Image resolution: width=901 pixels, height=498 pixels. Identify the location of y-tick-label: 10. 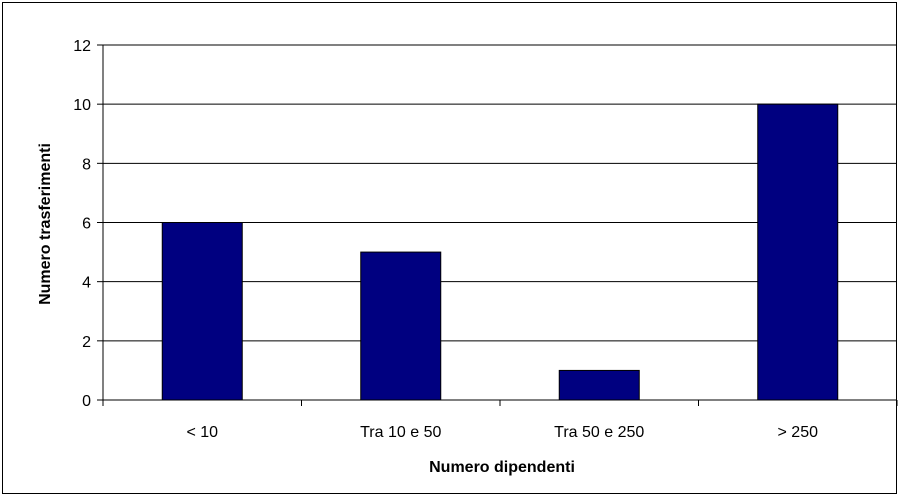
(82, 105).